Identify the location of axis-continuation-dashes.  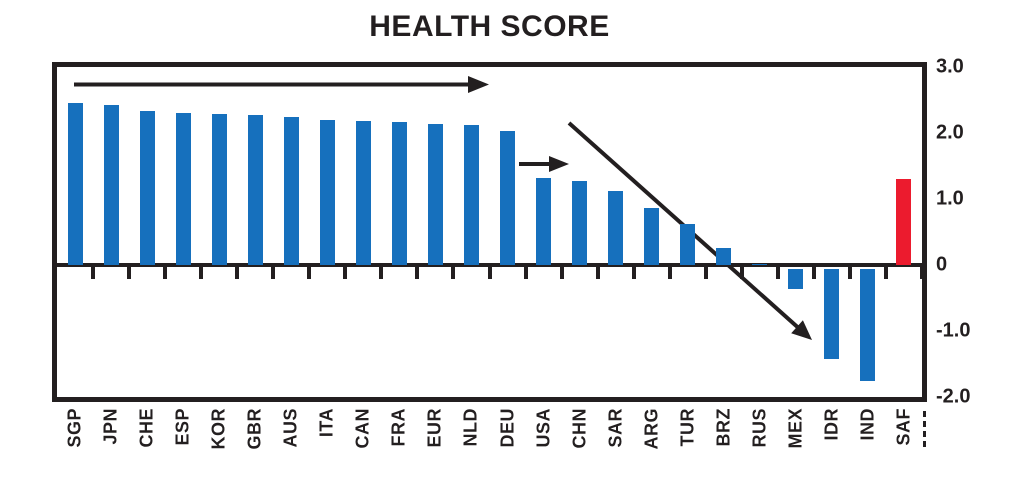
(924, 429).